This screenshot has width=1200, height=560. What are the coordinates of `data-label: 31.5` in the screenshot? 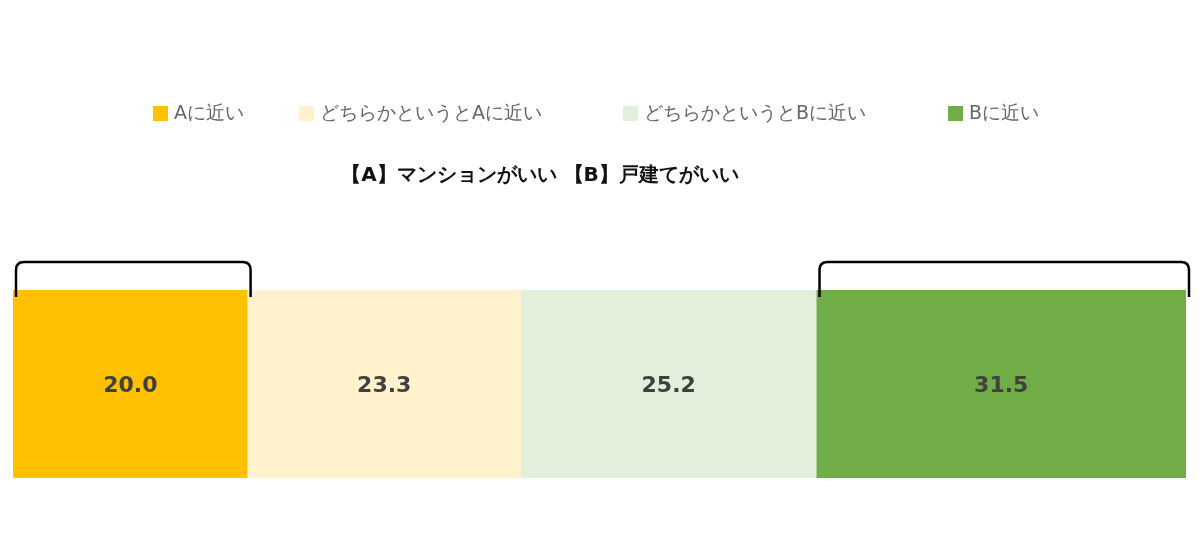 It's located at (1001, 384).